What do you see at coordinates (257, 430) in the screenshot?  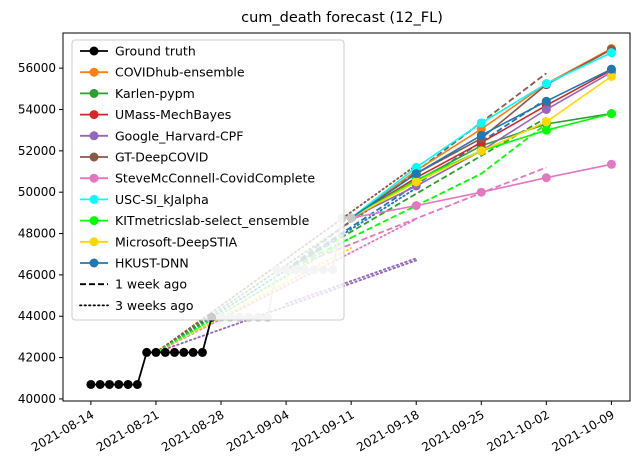 I see `x-tick-label: 2021-09-04` at bounding box center [257, 430].